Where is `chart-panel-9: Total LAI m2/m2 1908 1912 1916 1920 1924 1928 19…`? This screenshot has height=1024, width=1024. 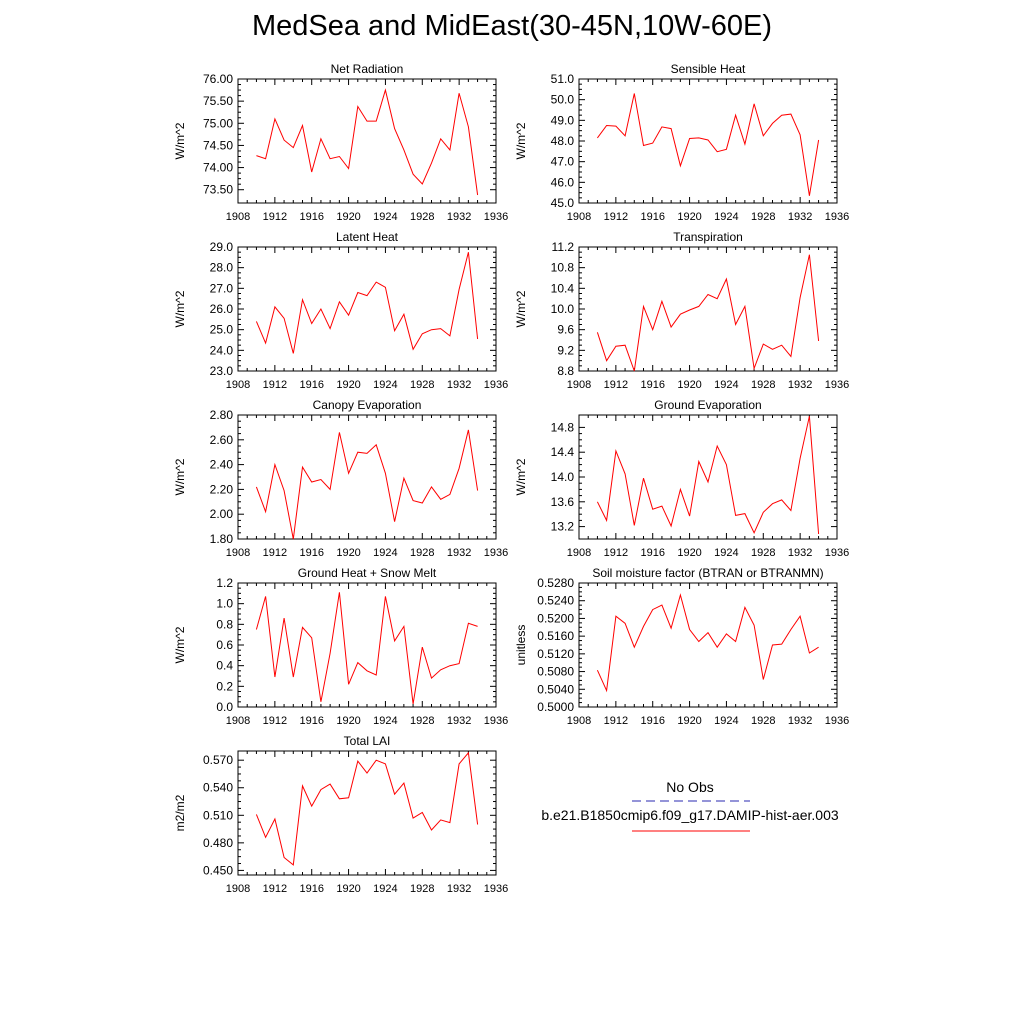 chart-panel-9: Total LAI m2/m2 1908 1912 1916 1920 1924 1928 19… is located at coordinates (340, 814).